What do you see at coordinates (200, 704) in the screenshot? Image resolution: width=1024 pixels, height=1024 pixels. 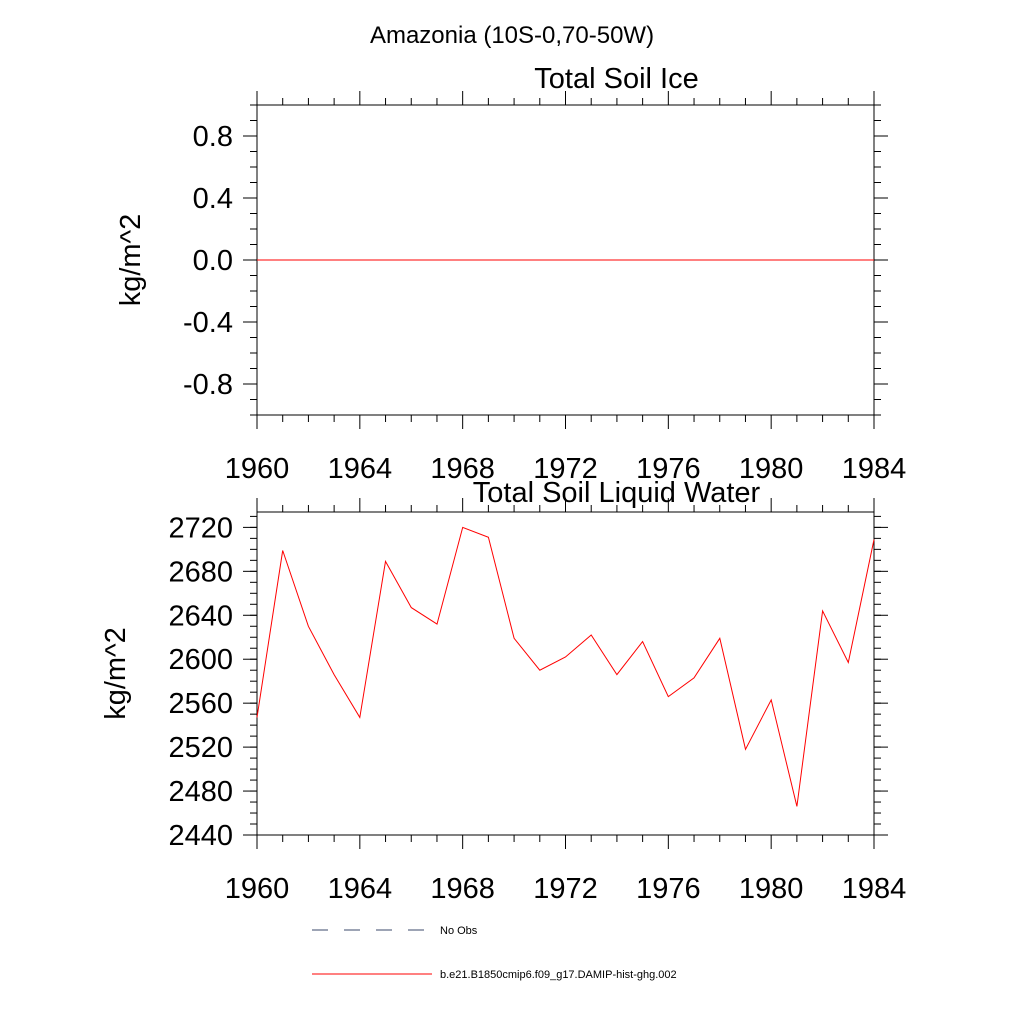 I see `y-tick-label: 2560` at bounding box center [200, 704].